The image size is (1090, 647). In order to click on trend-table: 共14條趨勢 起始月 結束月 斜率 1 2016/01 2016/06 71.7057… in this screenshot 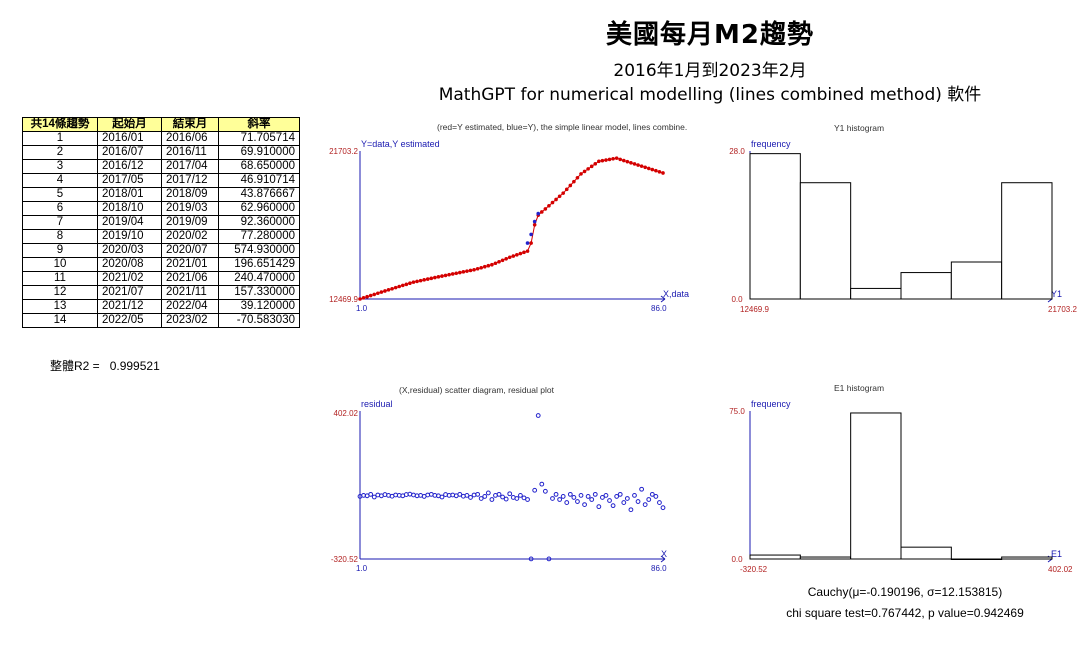, I will do `click(161, 222)`.